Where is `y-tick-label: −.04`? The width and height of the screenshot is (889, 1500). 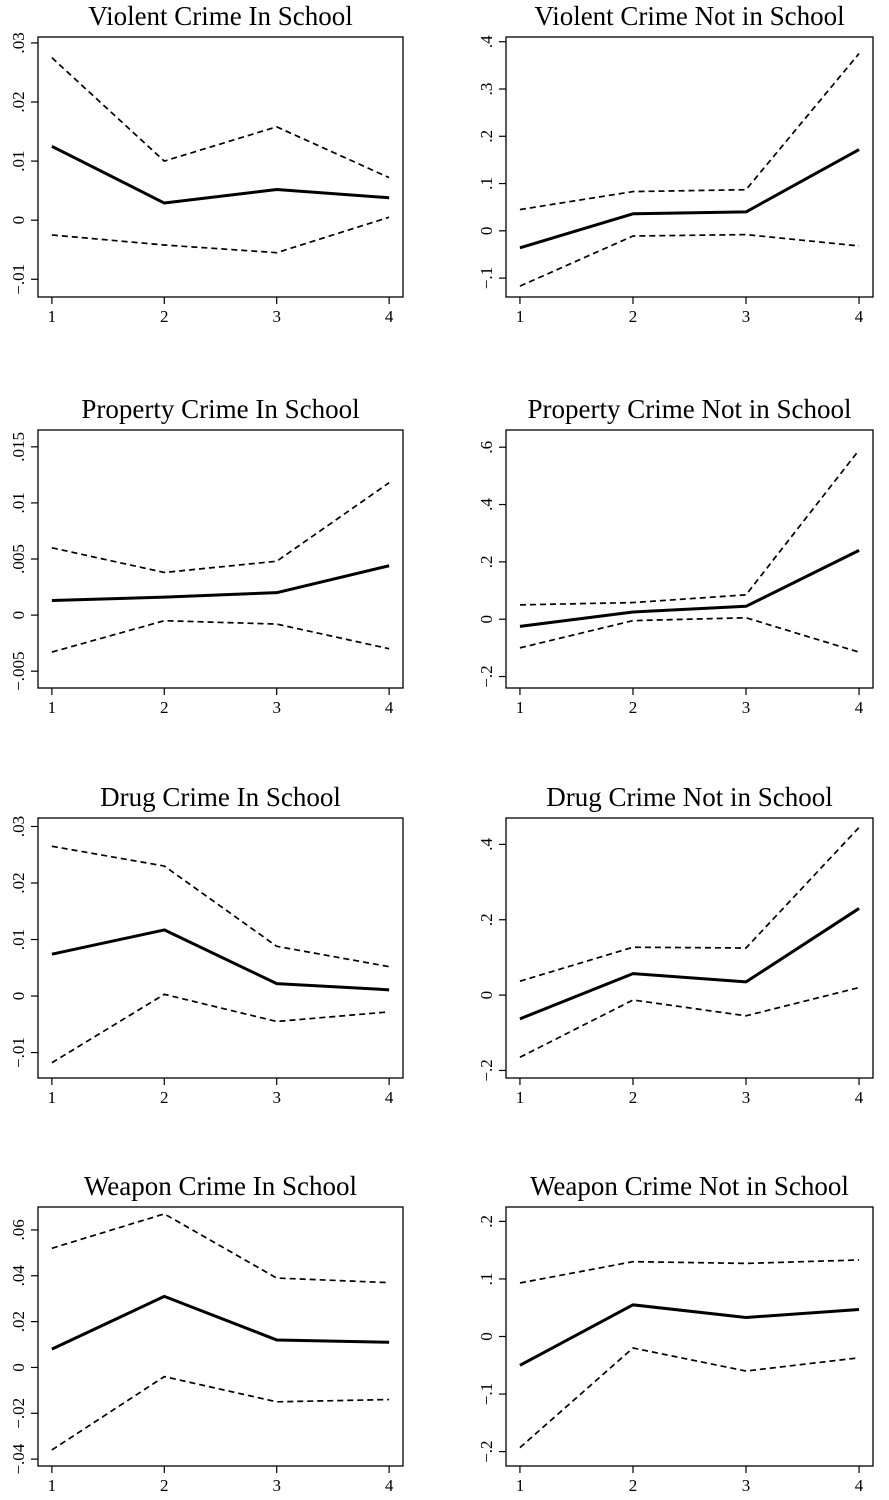 y-tick-label: −.04 is located at coordinates (18, 1458).